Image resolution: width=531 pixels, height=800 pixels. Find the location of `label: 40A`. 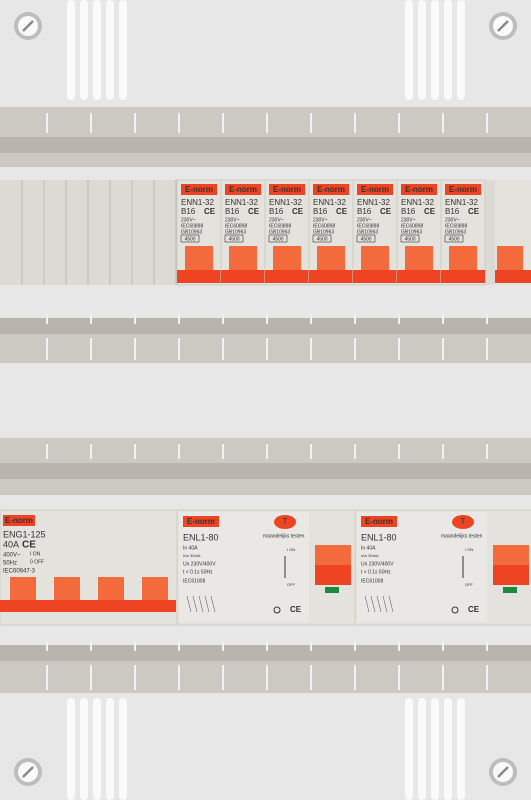

label: 40A is located at coordinates (11, 544).